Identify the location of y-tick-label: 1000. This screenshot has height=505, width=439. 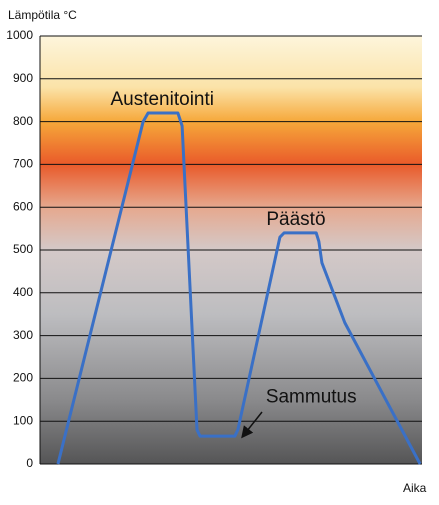
(19, 35).